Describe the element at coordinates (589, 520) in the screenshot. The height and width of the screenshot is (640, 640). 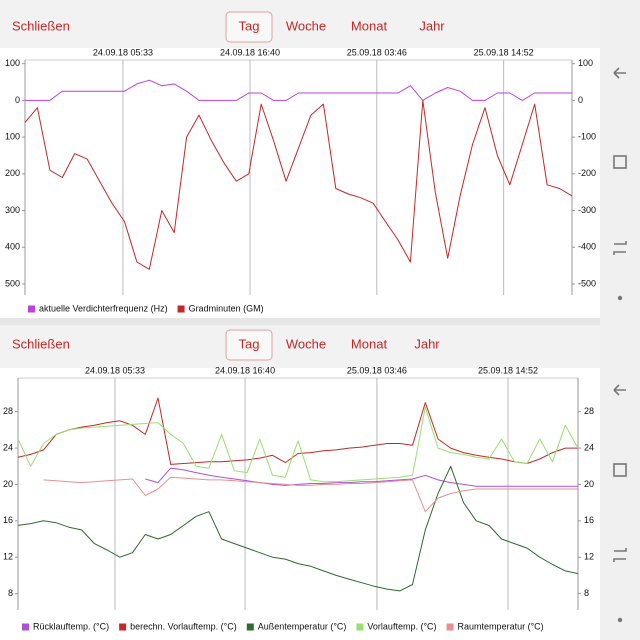
I see `y2-tick-label: 16` at that location.